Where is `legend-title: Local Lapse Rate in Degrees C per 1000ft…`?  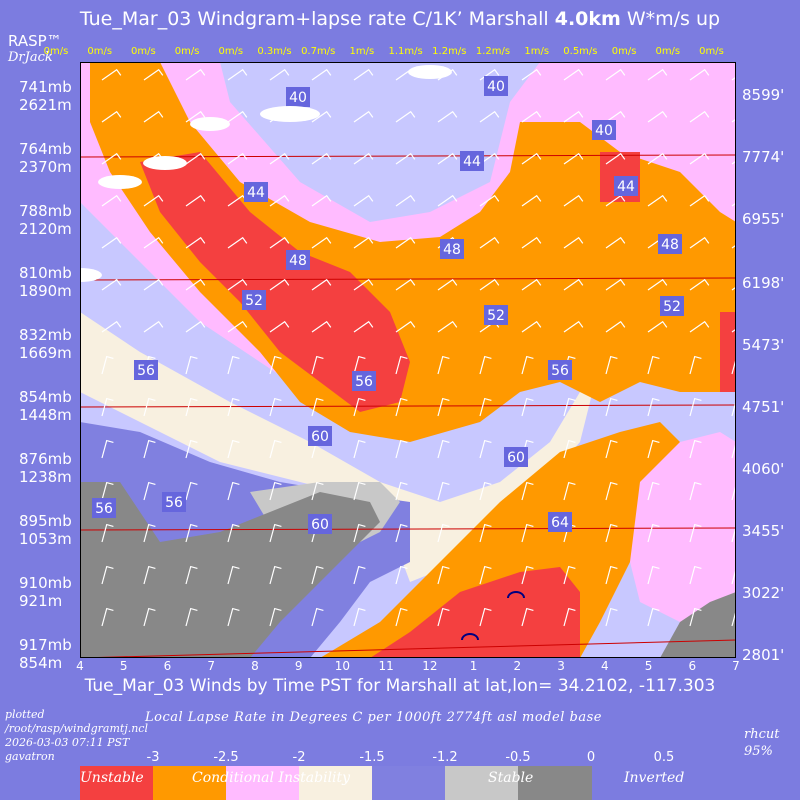
legend-title: Local Lapse Rate in Degrees C per 1000ft… is located at coordinates (373, 717).